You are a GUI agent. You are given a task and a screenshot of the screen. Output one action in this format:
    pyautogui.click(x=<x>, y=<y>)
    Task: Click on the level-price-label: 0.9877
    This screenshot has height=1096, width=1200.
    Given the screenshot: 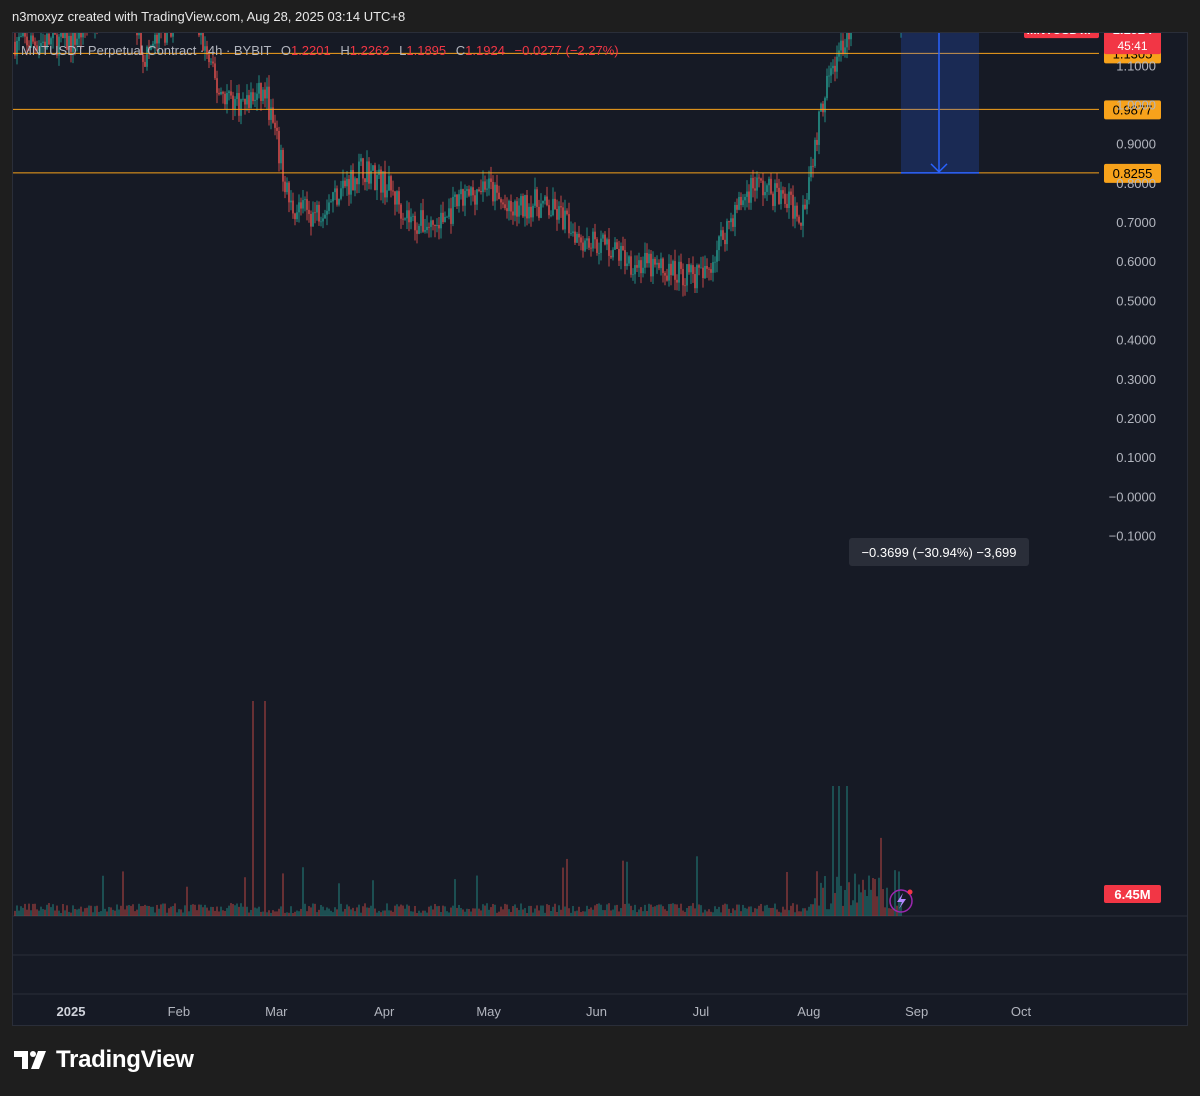 What is the action you would take?
    pyautogui.click(x=1133, y=109)
    